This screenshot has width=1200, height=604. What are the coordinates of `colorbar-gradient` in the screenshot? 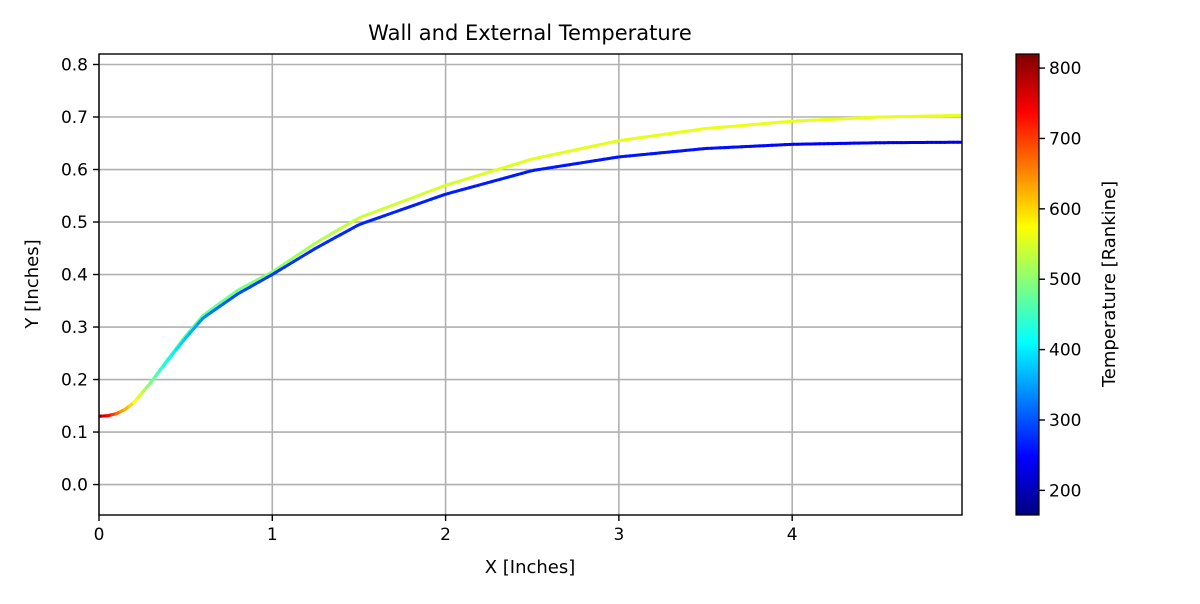 It's located at (1027, 284).